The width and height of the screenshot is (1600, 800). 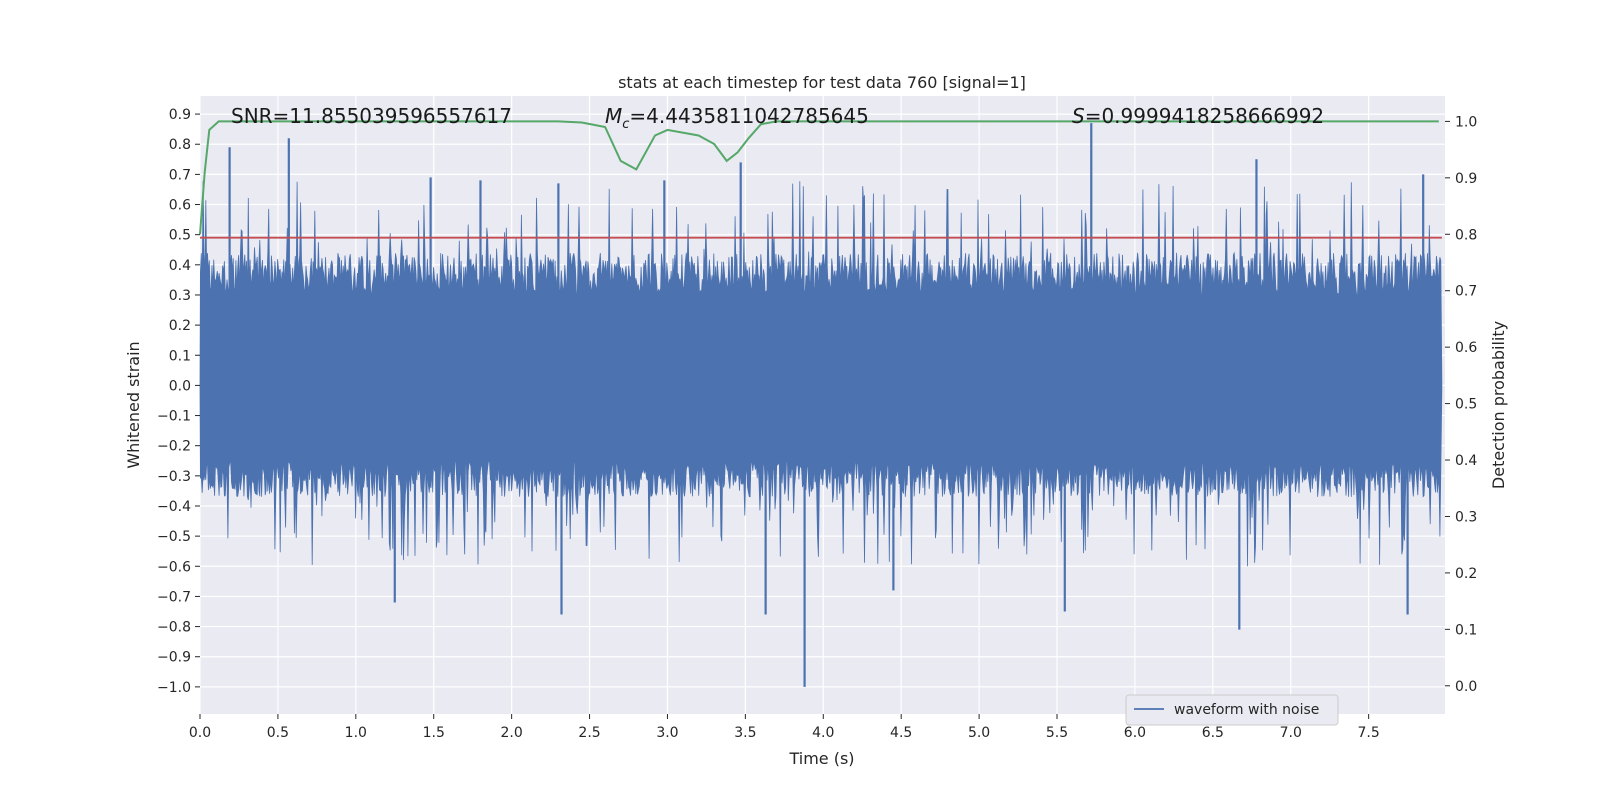 I want to click on right-y-axis-ticks: 1.0 0.9 0.8 0.7 0.6 0.5 0.4 0.3 0.2 0.1 0.0, so click(x=1461, y=404).